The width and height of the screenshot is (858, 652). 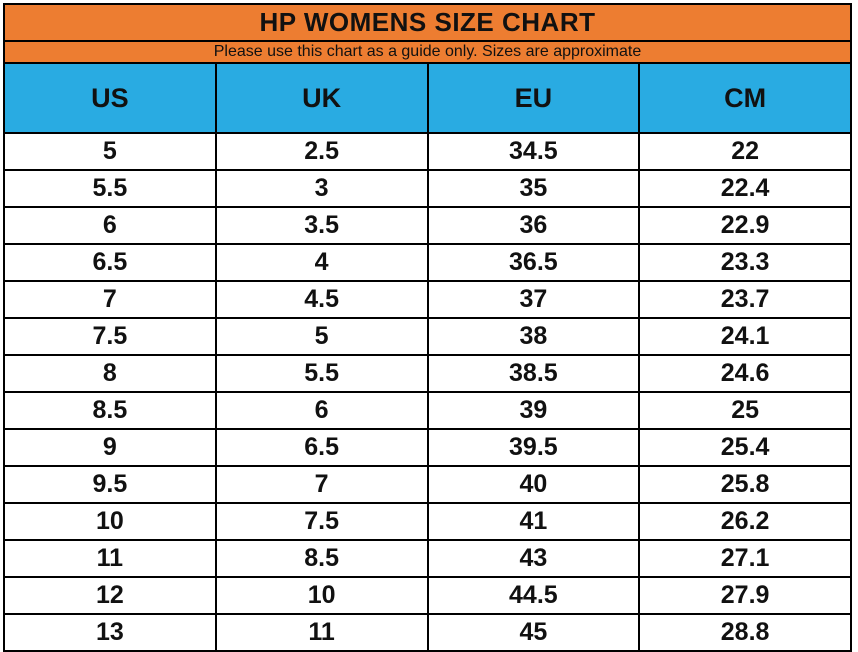 I want to click on column-header-us: US, so click(x=110, y=98).